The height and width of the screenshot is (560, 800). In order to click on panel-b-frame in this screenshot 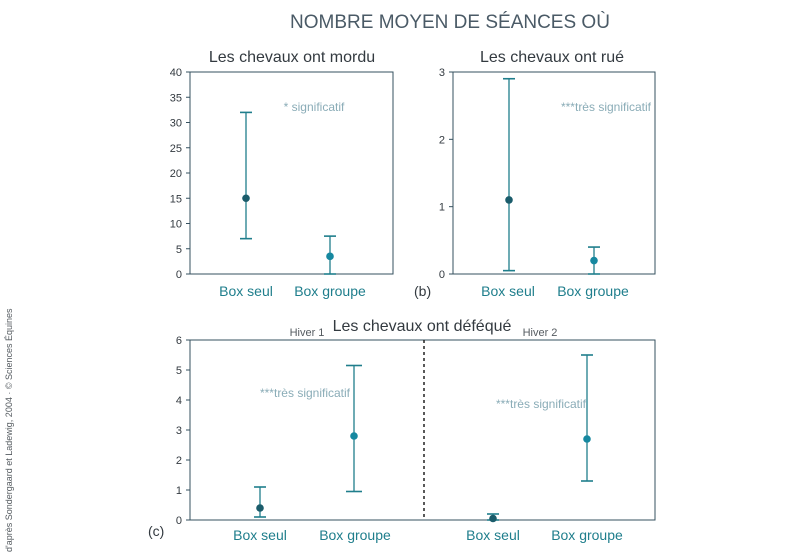, I will do `click(554, 173)`.